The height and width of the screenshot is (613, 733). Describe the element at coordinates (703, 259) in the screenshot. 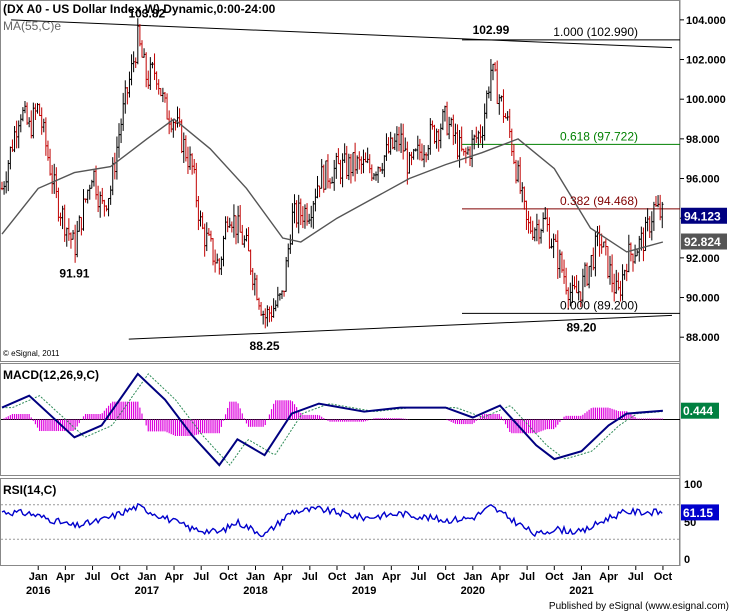

I see `price-tick-label: 92.000` at that location.